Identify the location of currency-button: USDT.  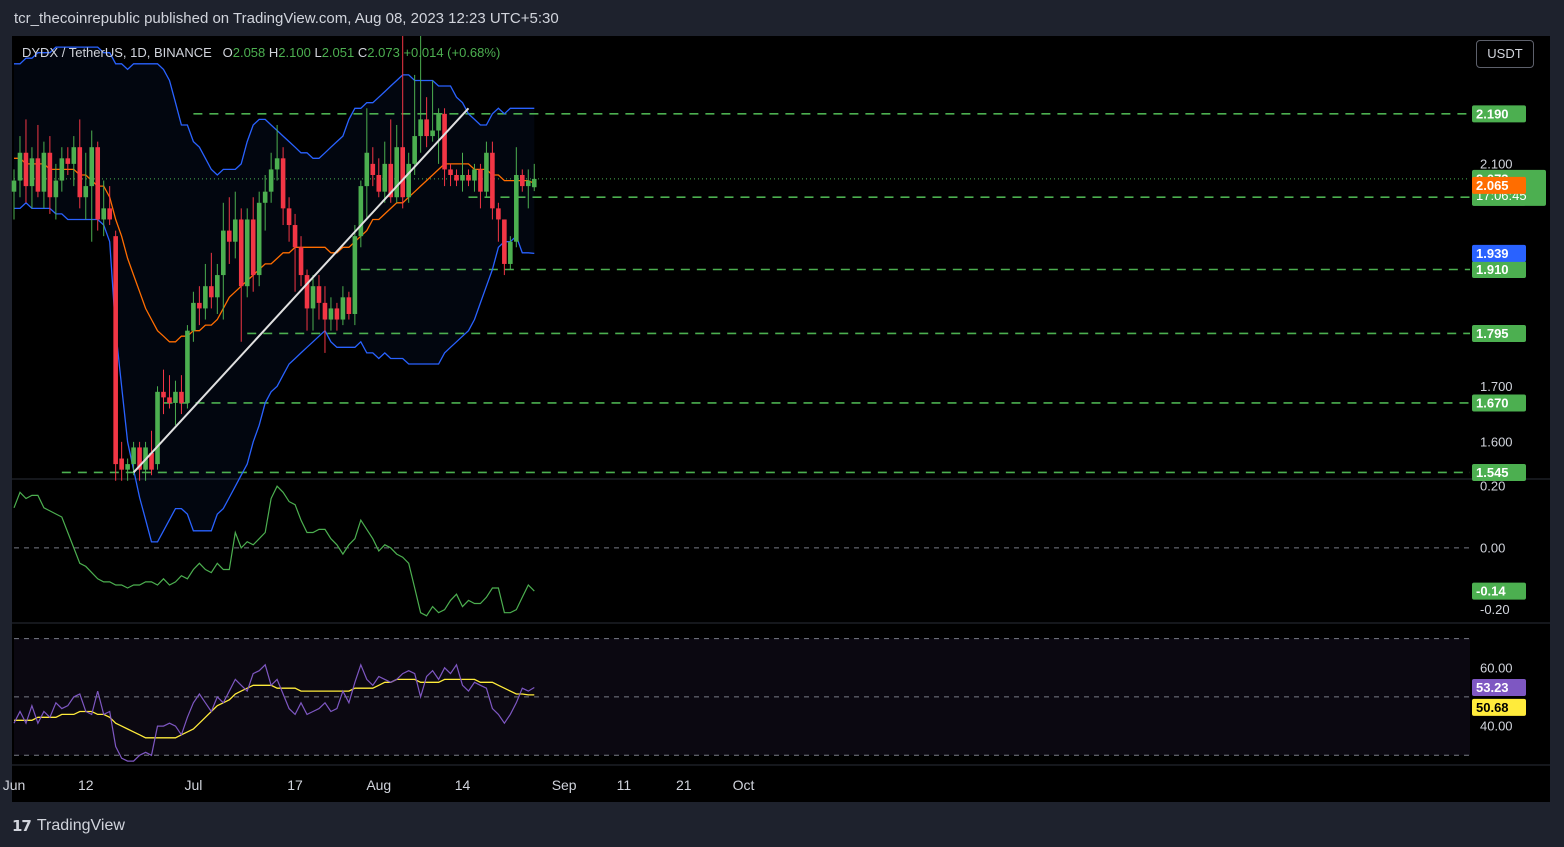
(1505, 54).